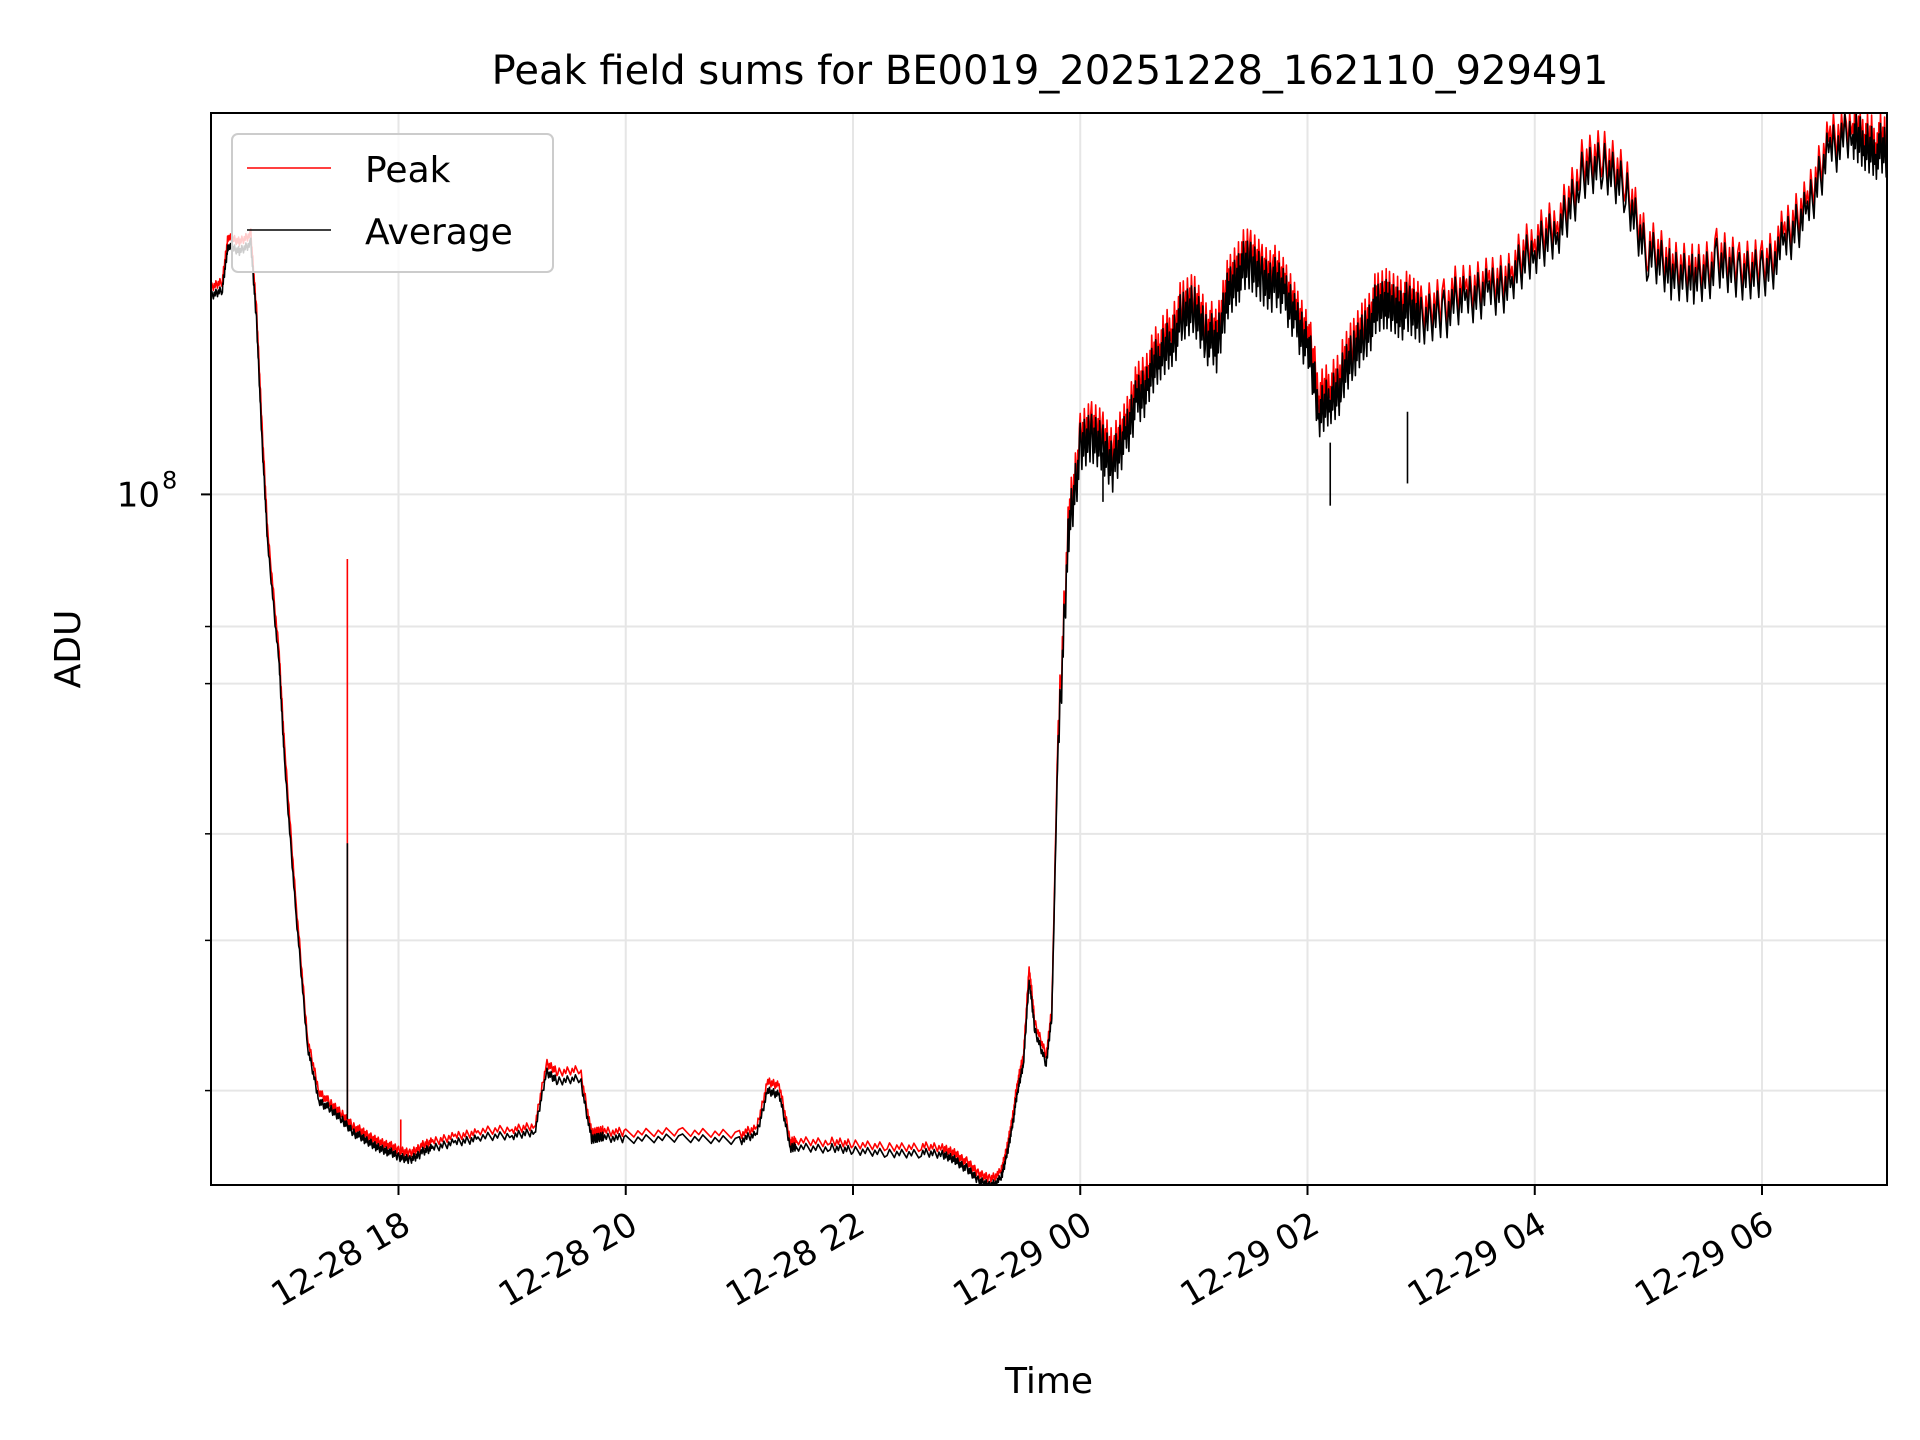 This screenshot has width=1920, height=1440. I want to click on legend: Peak Average, so click(392, 203).